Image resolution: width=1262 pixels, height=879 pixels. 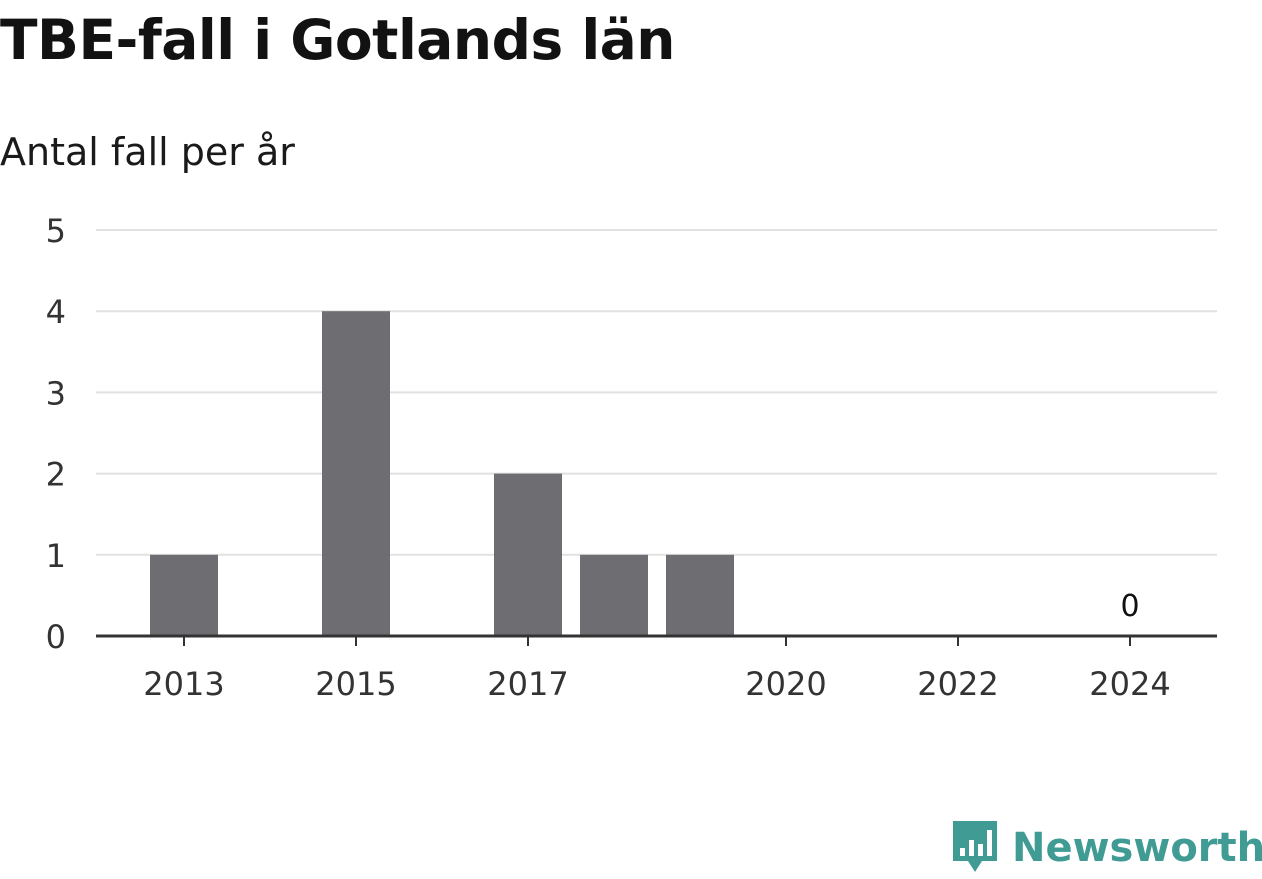 What do you see at coordinates (56, 393) in the screenshot?
I see `y-tick-label-3: 3` at bounding box center [56, 393].